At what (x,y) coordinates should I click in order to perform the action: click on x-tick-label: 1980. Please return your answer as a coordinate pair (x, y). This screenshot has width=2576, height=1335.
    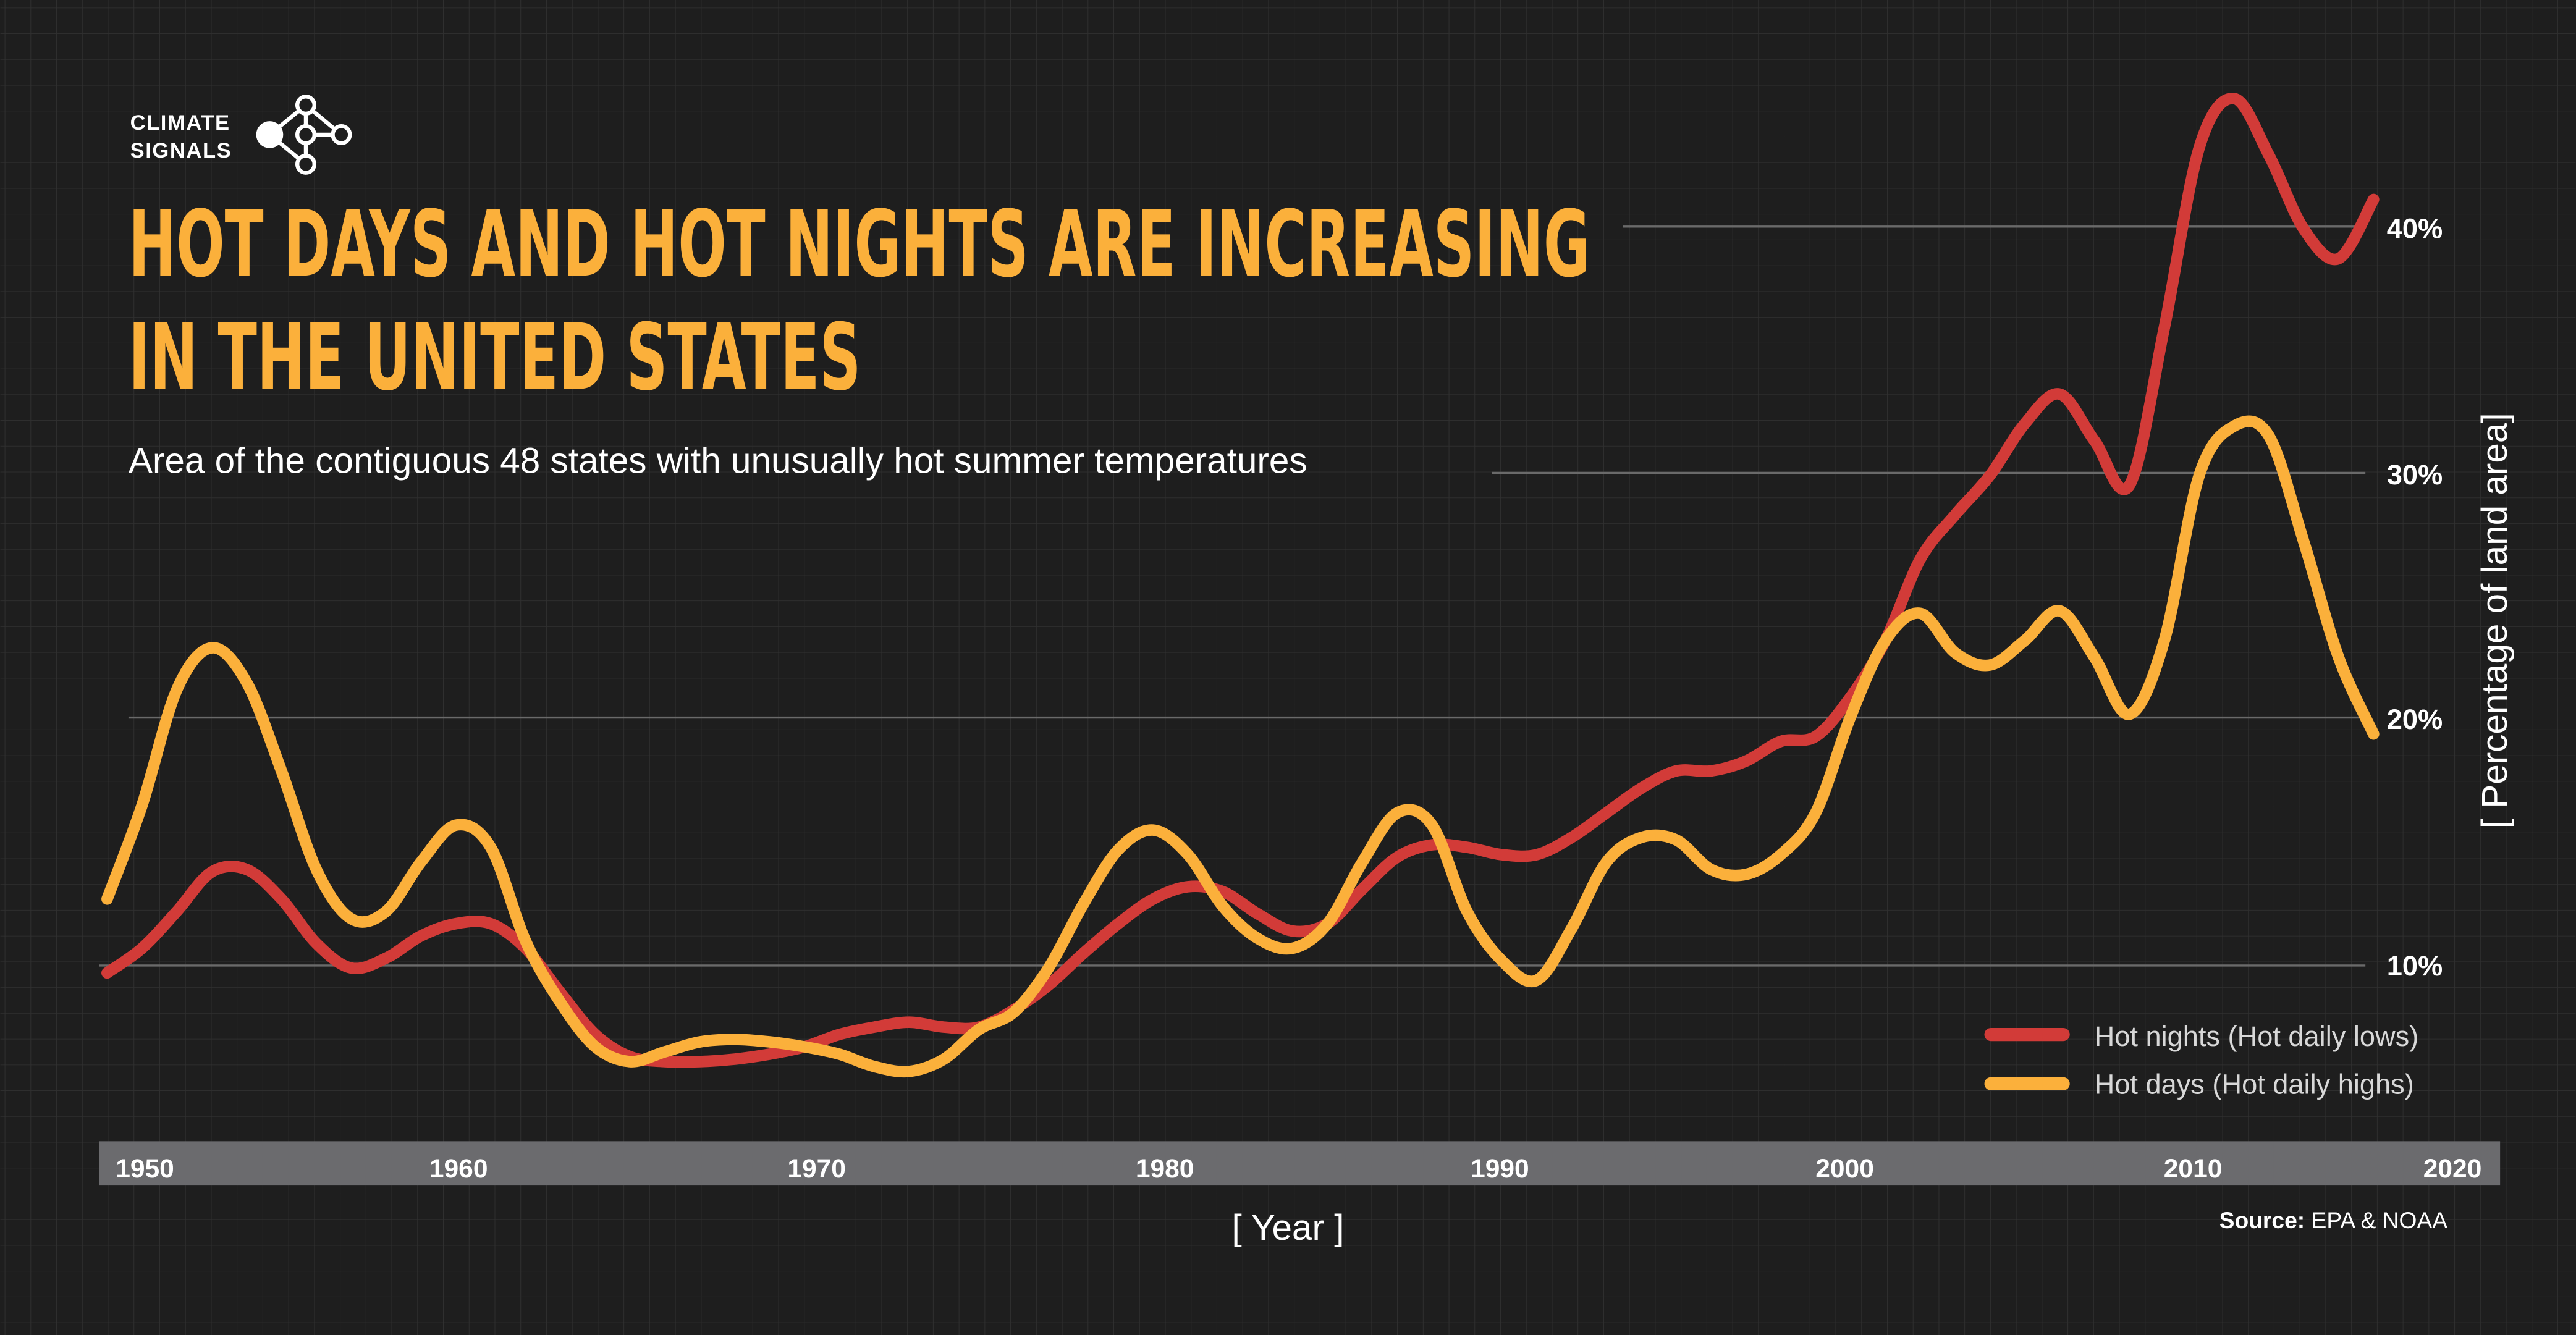
    Looking at the image, I should click on (1165, 1169).